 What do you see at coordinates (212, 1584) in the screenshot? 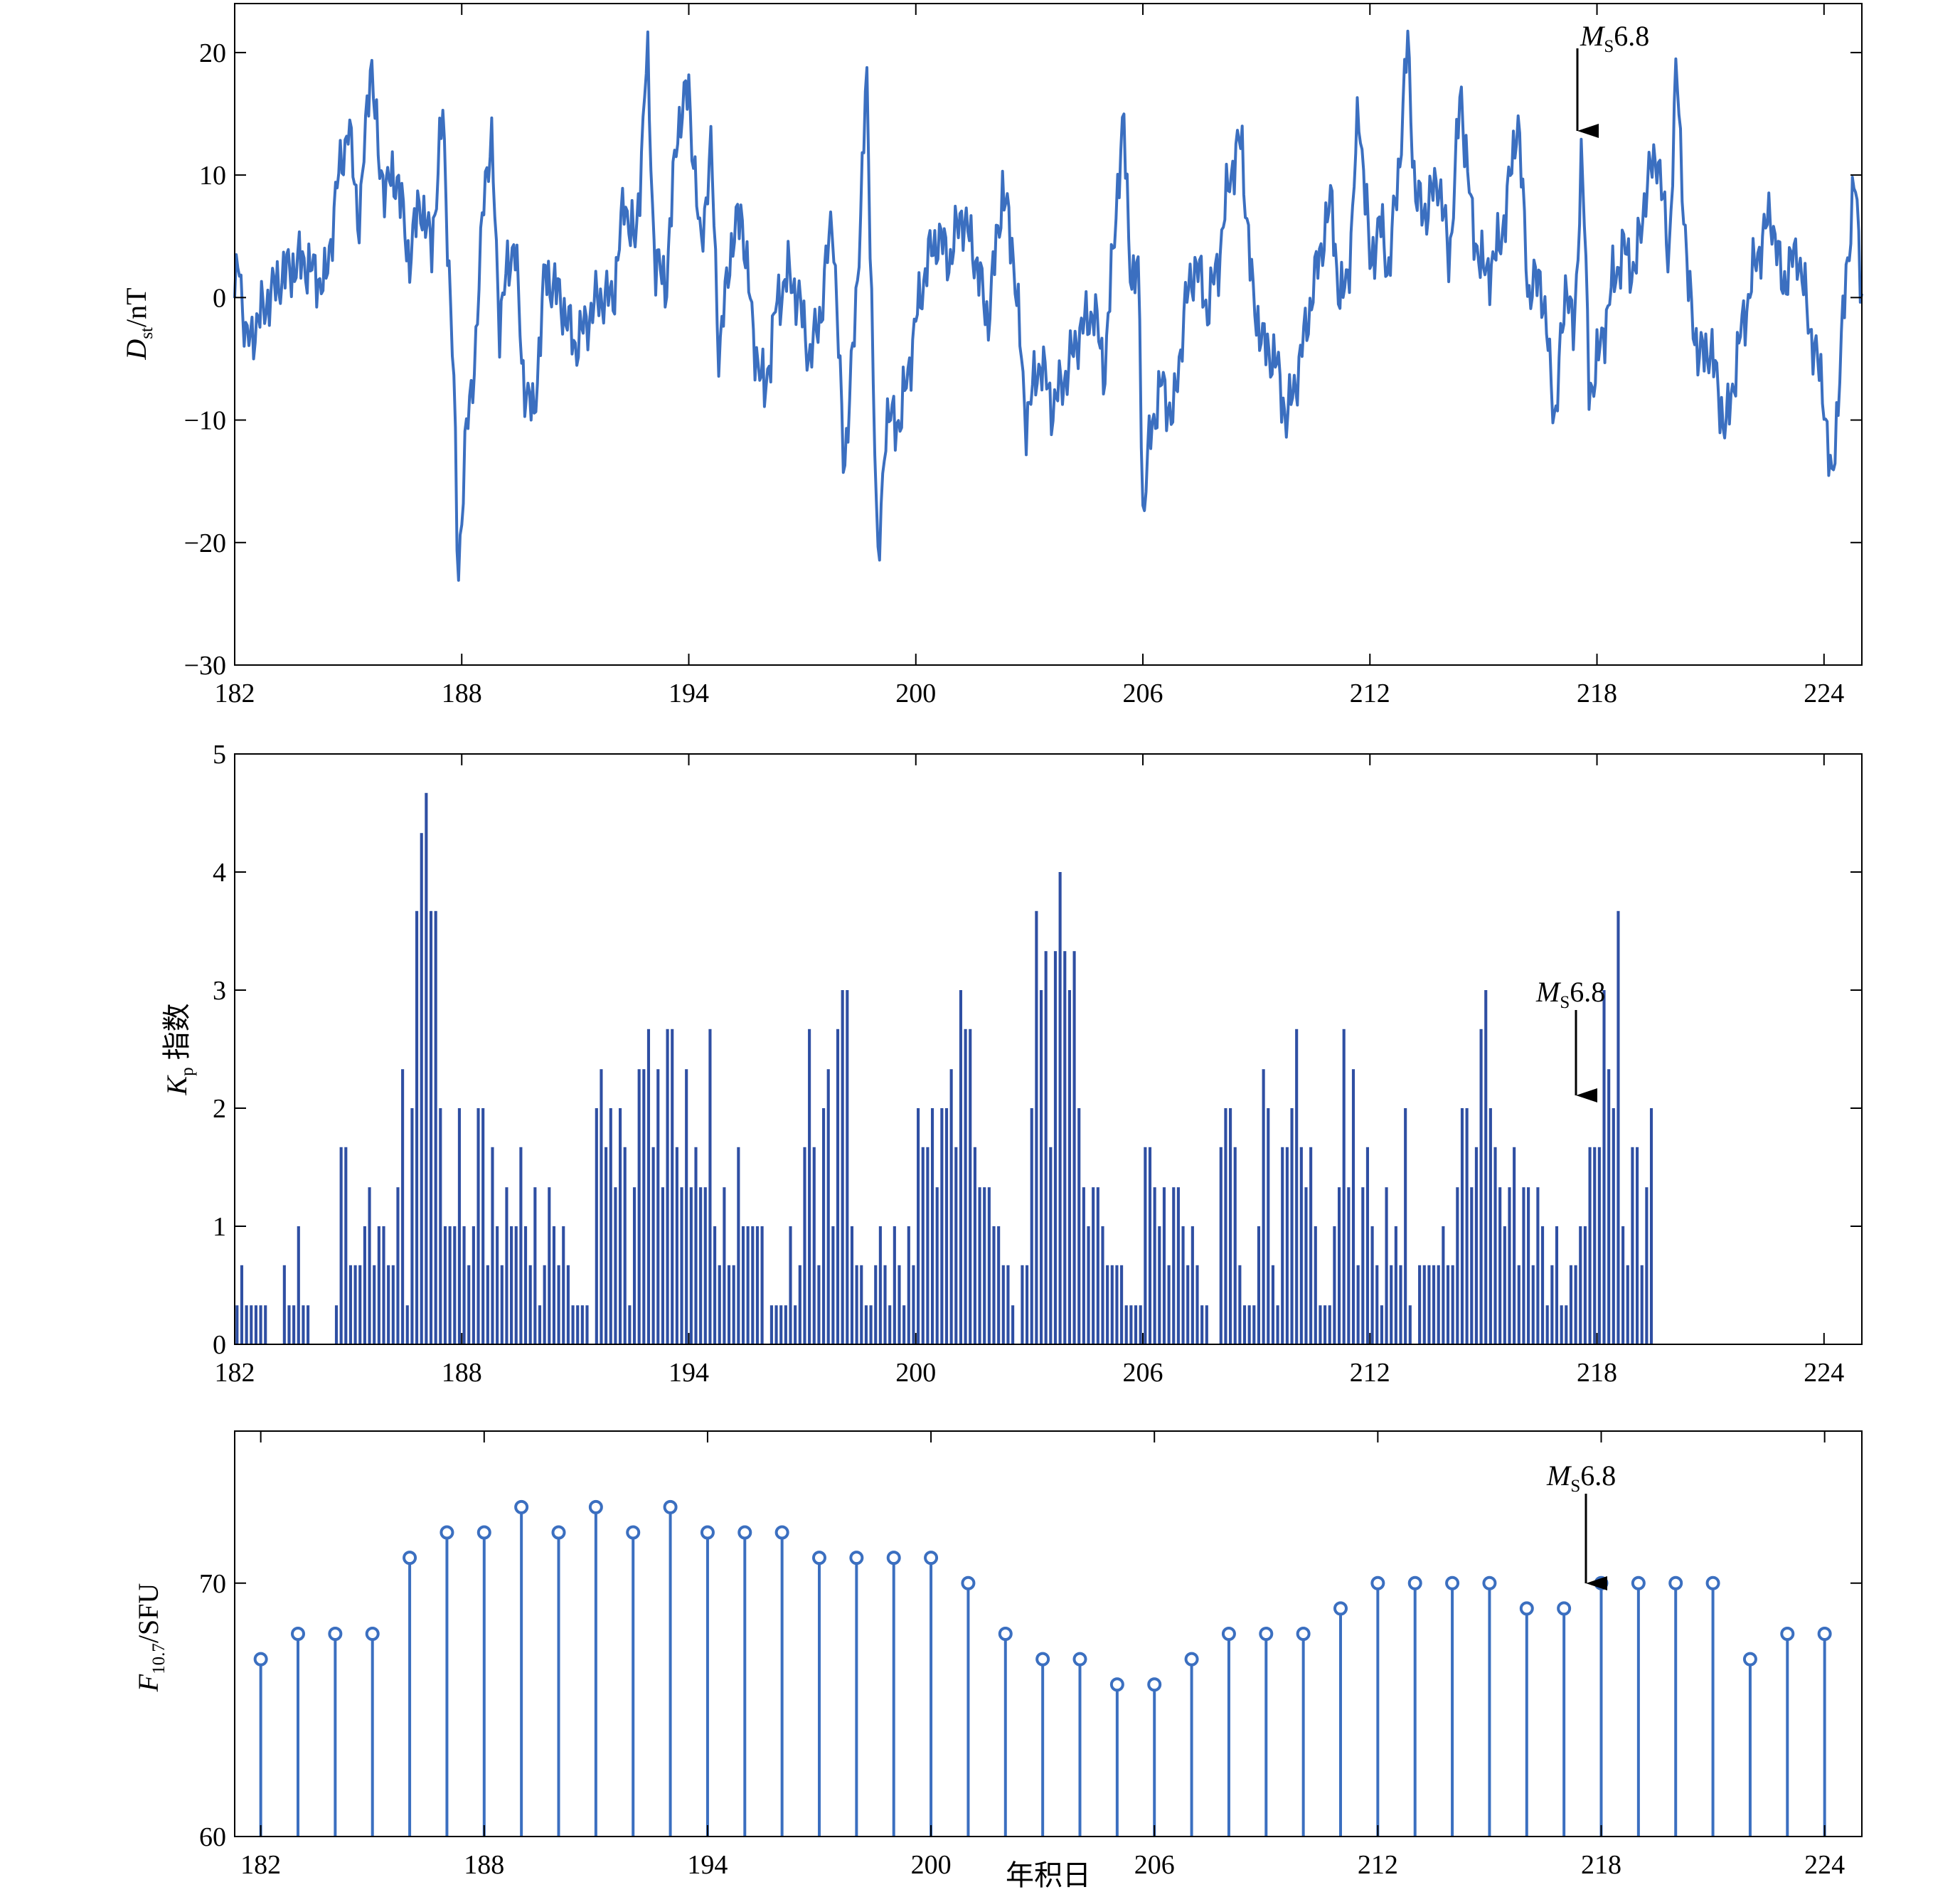
I see `f107-y-tick-label: 70` at bounding box center [212, 1584].